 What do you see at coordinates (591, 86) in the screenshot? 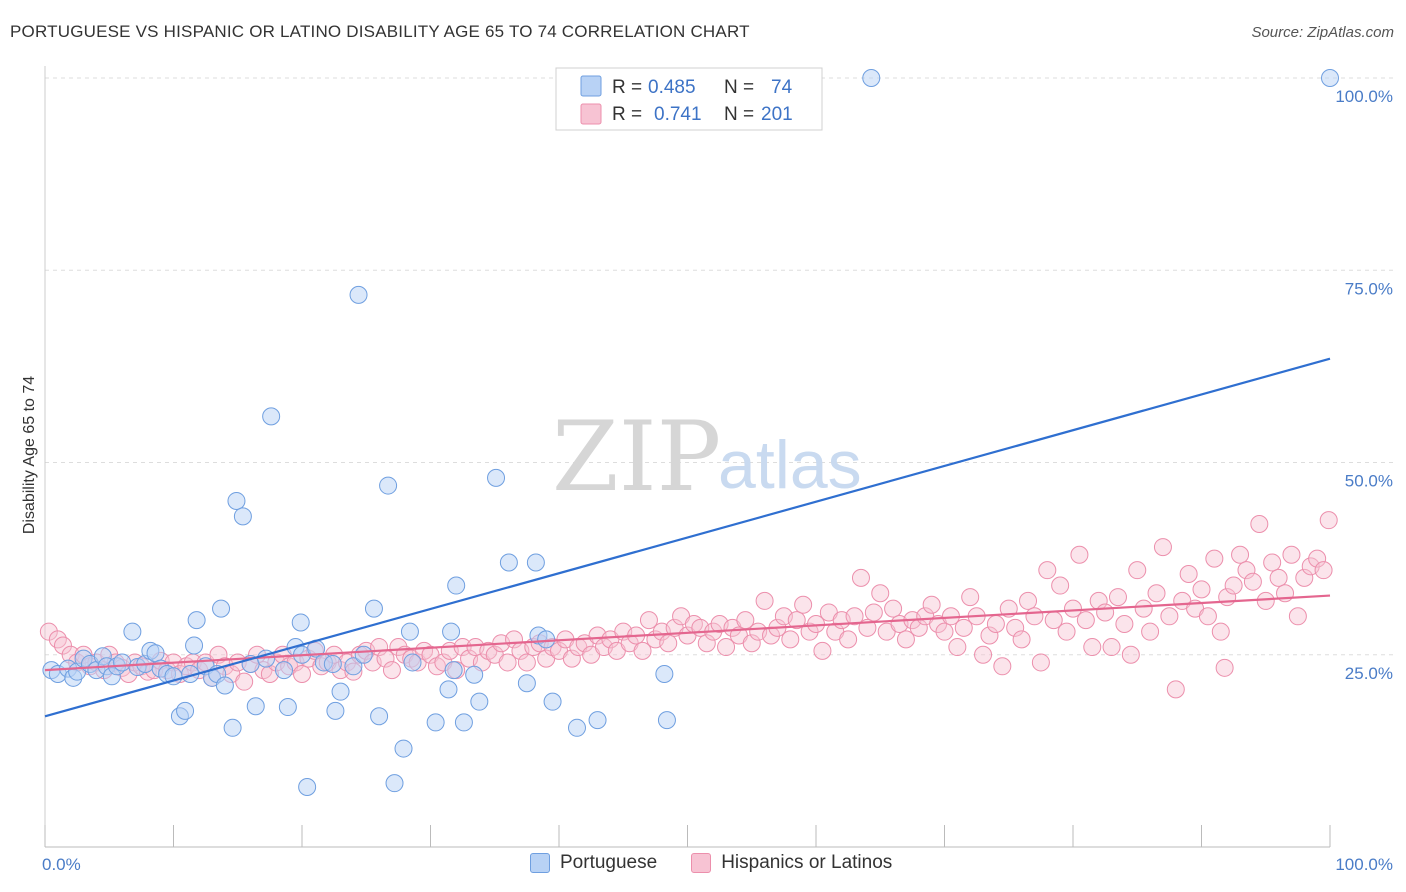
I see `blue-swatch` at bounding box center [591, 86].